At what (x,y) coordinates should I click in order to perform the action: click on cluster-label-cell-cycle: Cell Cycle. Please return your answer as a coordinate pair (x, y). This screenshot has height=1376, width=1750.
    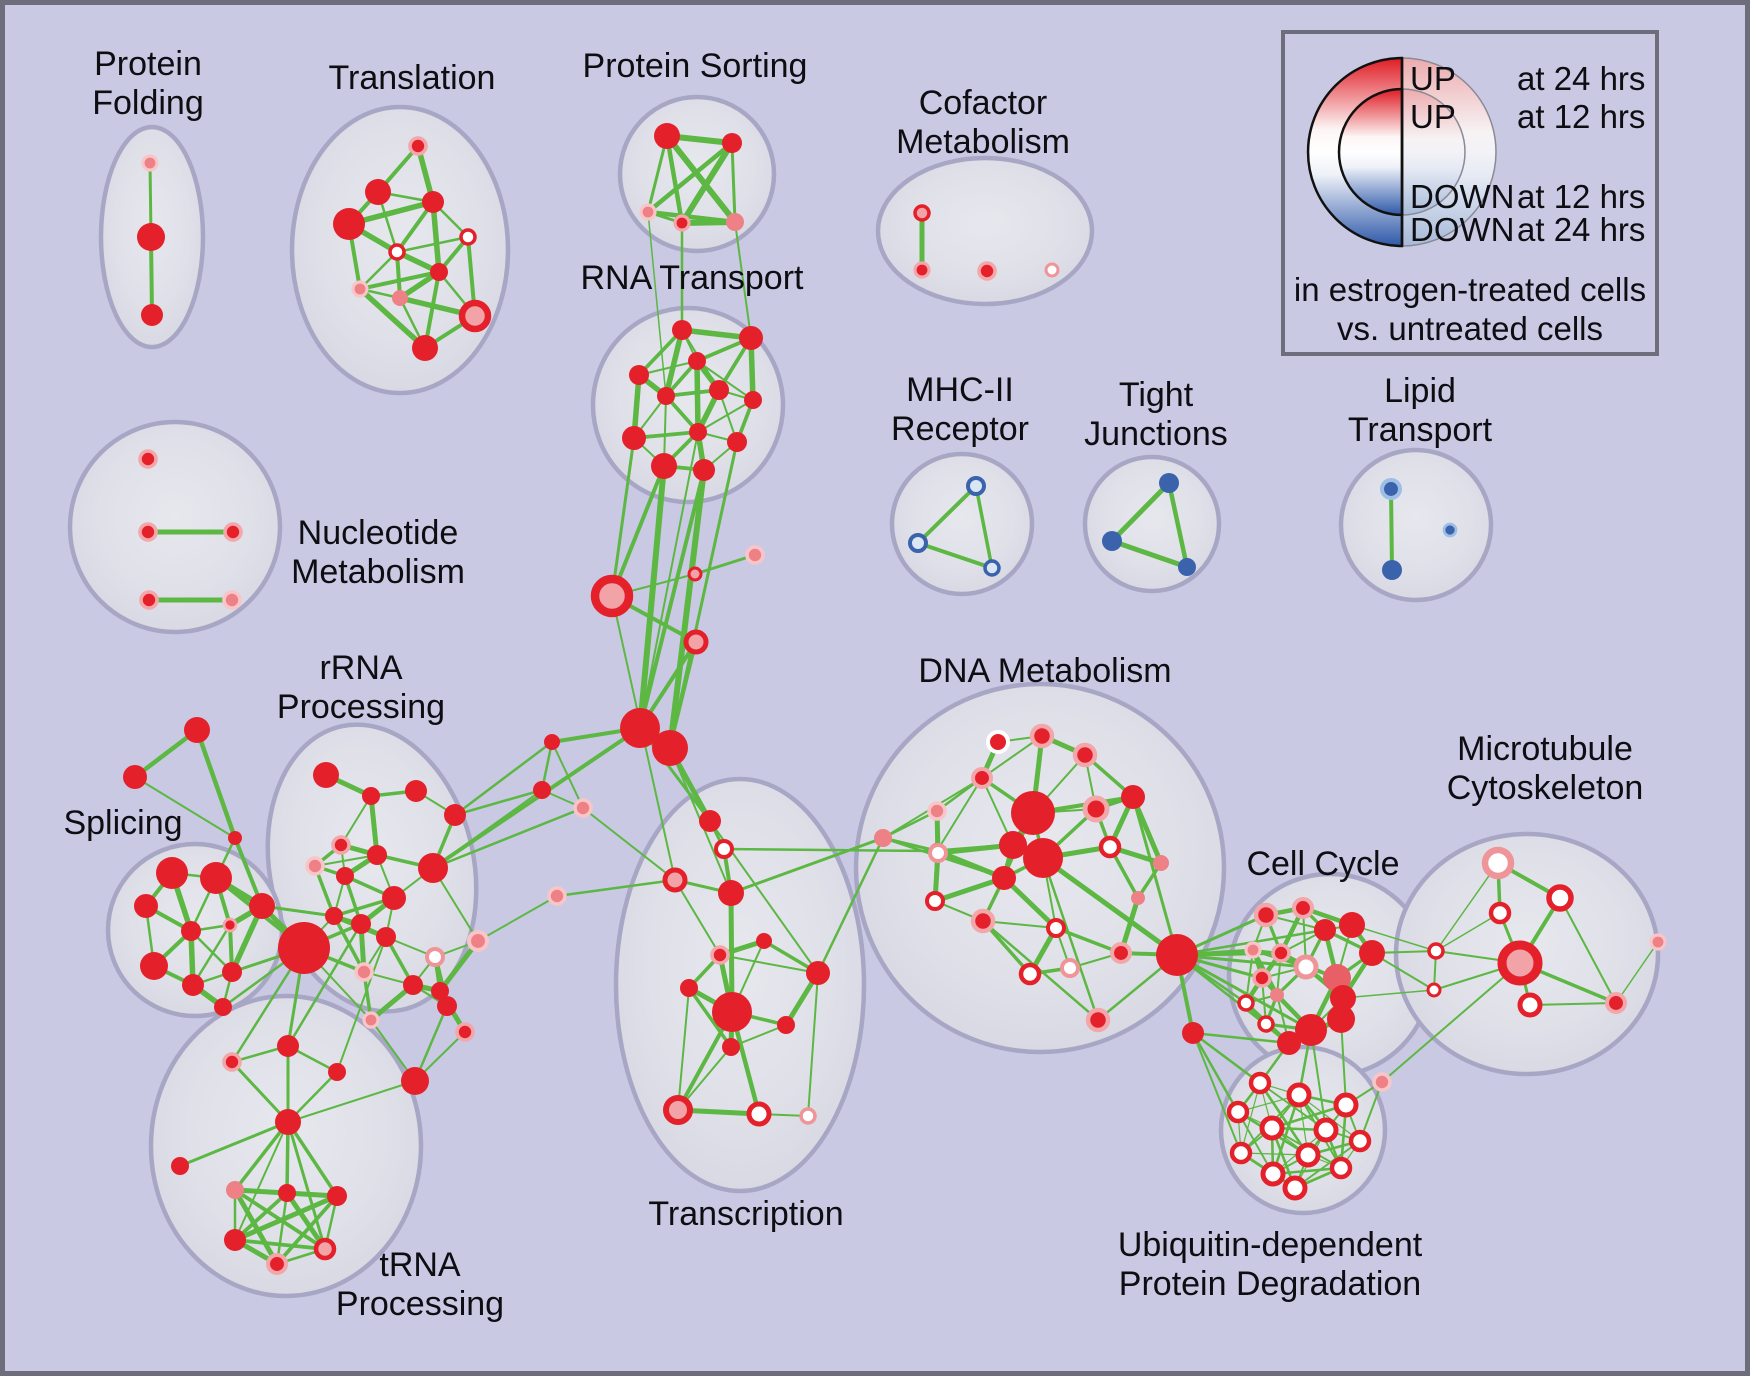
    Looking at the image, I should click on (1322, 864).